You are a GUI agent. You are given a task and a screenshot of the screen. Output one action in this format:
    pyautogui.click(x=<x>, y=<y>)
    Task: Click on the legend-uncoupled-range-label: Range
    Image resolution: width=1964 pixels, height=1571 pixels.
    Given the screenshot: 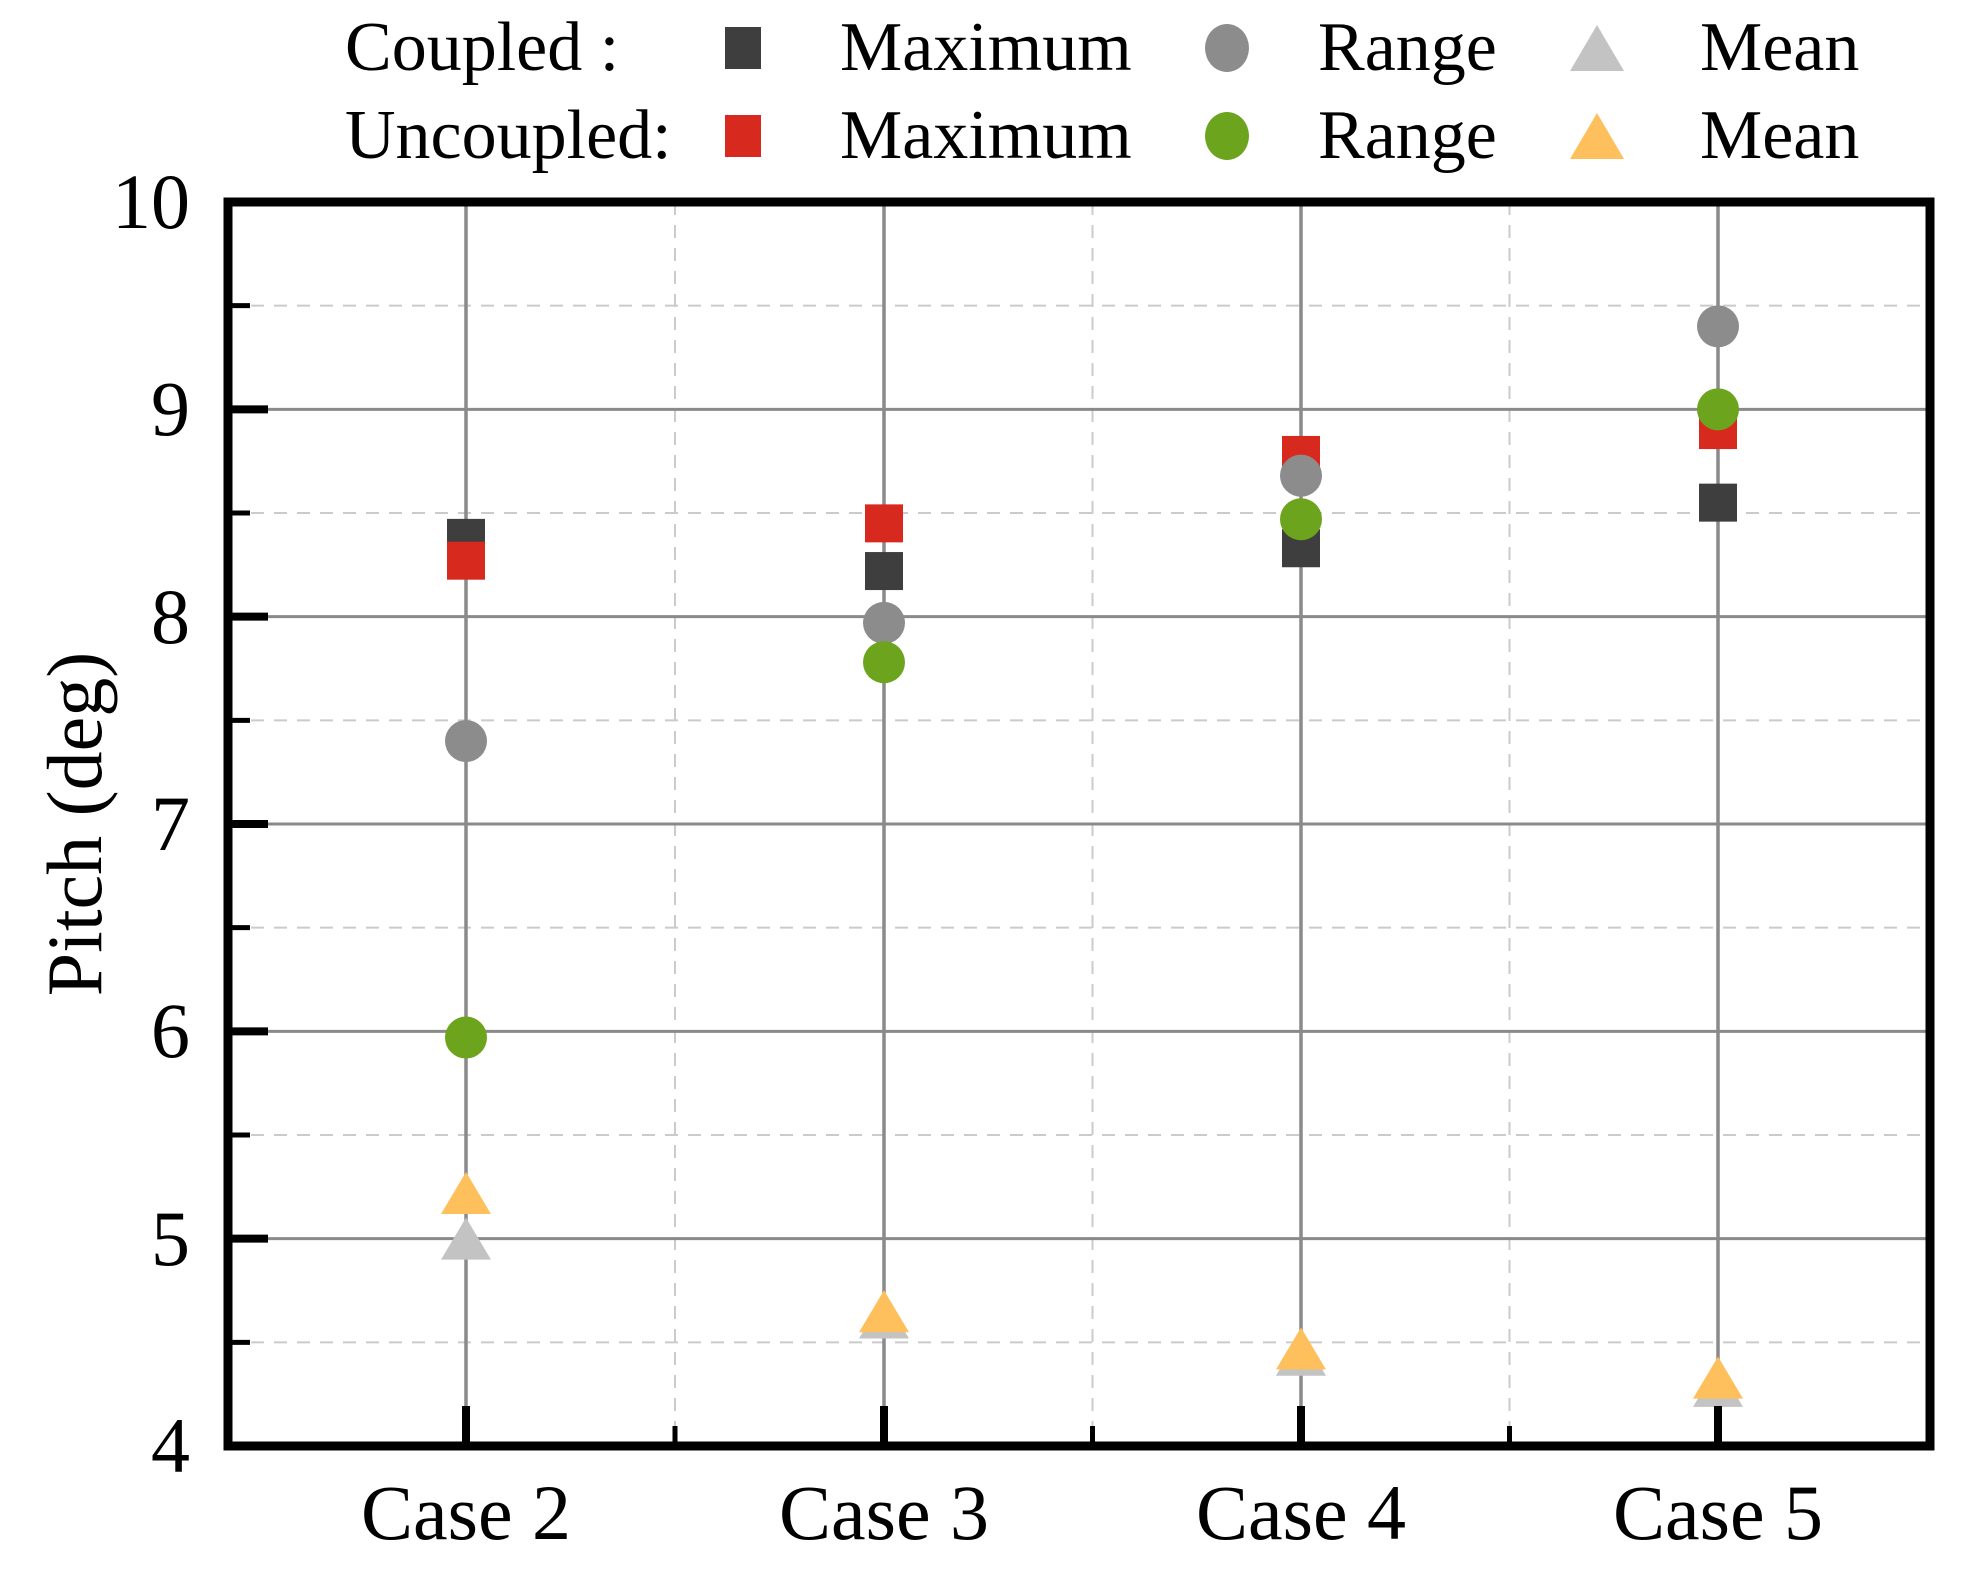 What is the action you would take?
    pyautogui.click(x=1407, y=135)
    